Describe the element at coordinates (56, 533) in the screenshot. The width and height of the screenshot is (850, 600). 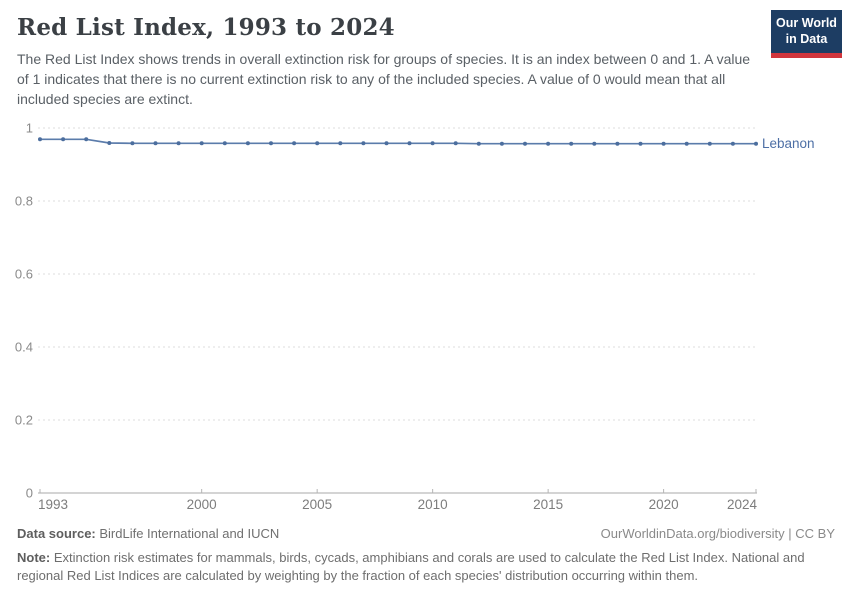
I see `data-source-label: Data source:` at that location.